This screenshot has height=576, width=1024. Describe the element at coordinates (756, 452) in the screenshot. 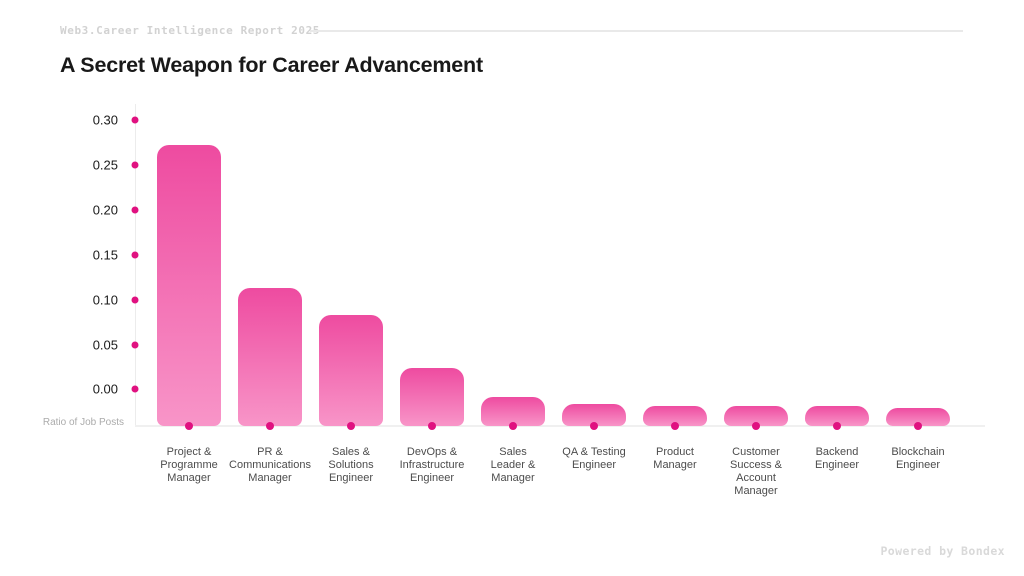

I see `x-axis-label-line: Customer` at that location.